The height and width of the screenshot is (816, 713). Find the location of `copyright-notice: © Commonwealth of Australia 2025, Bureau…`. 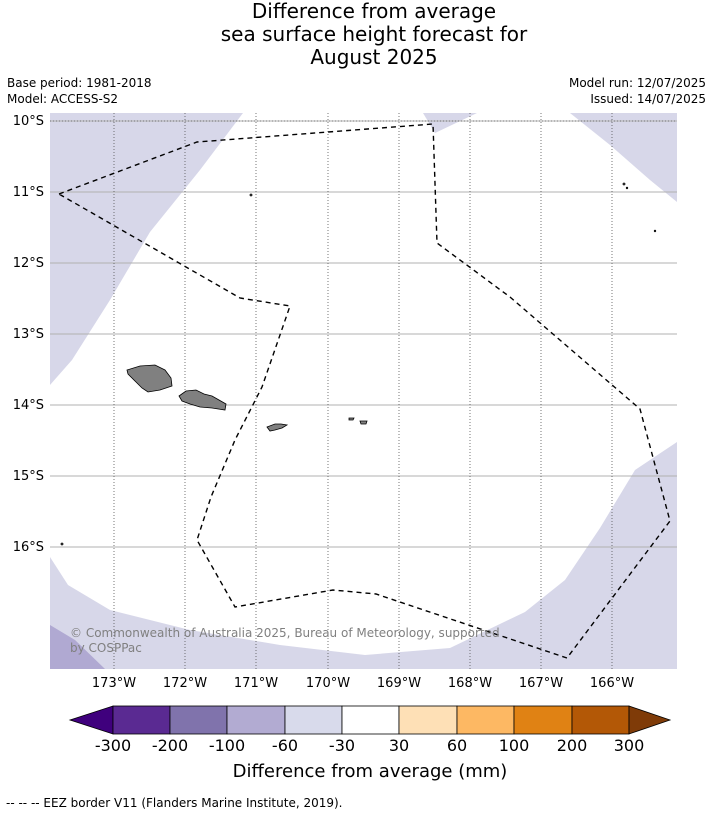

copyright-notice: © Commonwealth of Australia 2025, Bureau… is located at coordinates (285, 640).